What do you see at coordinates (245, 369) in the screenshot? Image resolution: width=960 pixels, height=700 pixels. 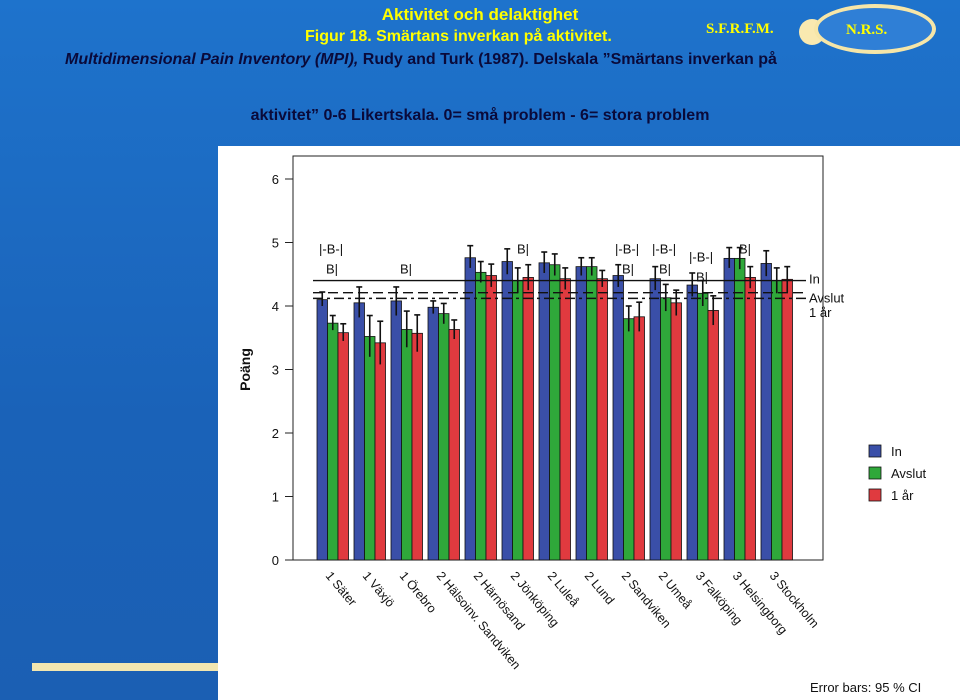 I see `y-axis-label: Poäng` at bounding box center [245, 369].